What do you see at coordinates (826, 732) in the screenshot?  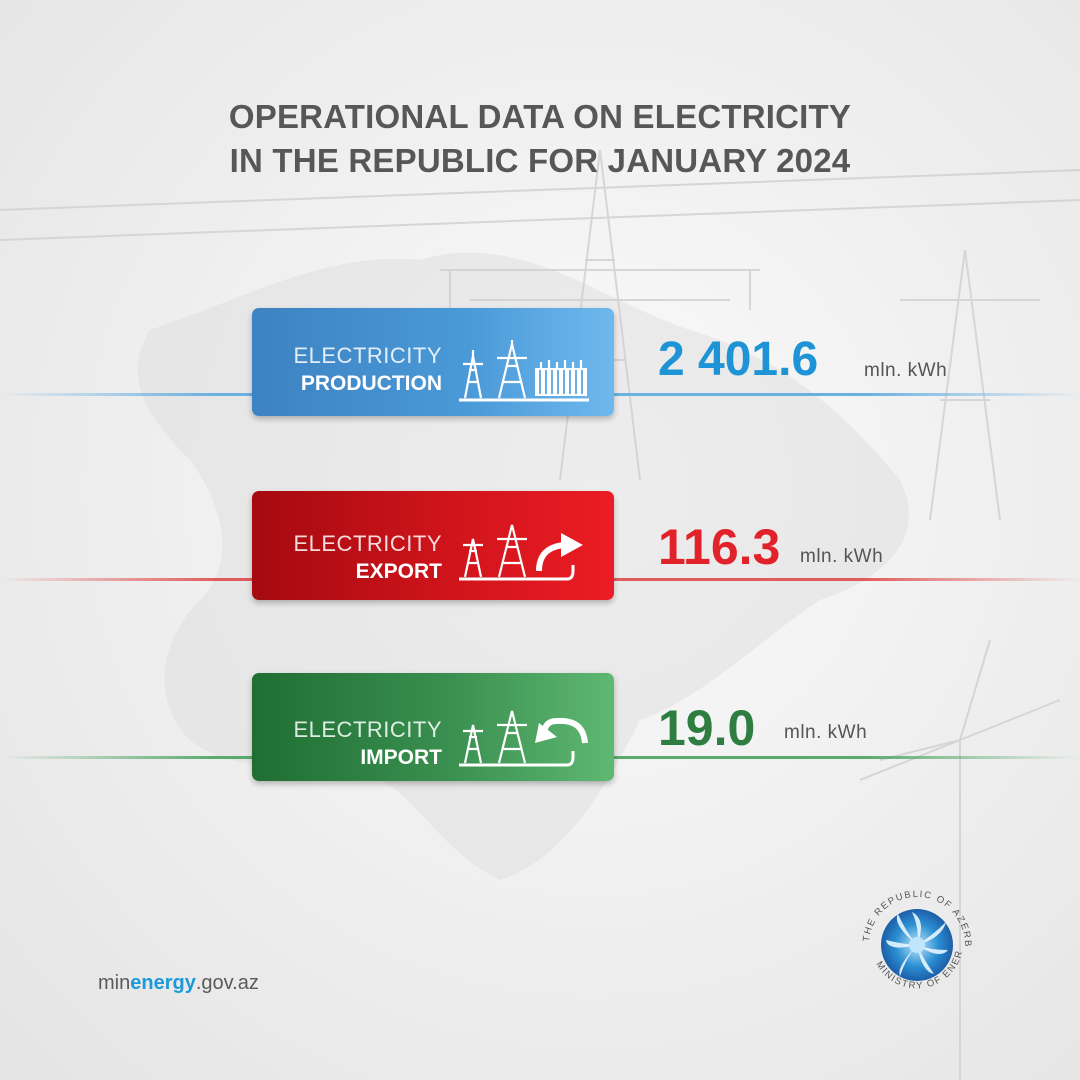 I see `import-unit: mln. kWh` at bounding box center [826, 732].